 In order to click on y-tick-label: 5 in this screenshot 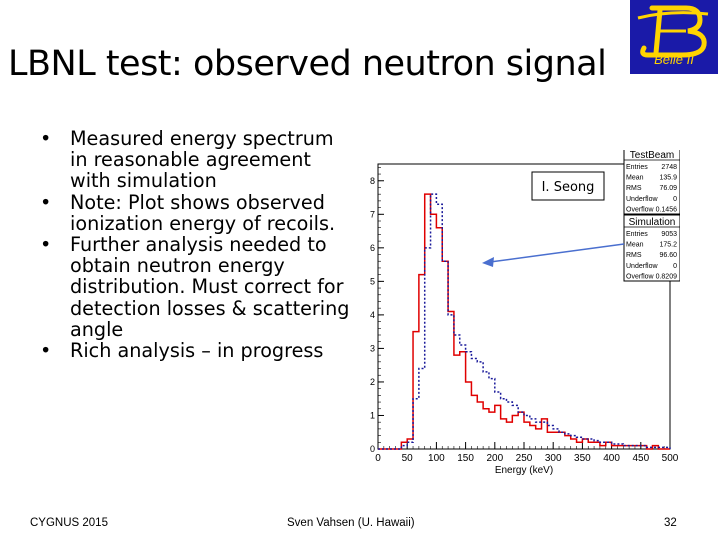, I will do `click(372, 281)`.